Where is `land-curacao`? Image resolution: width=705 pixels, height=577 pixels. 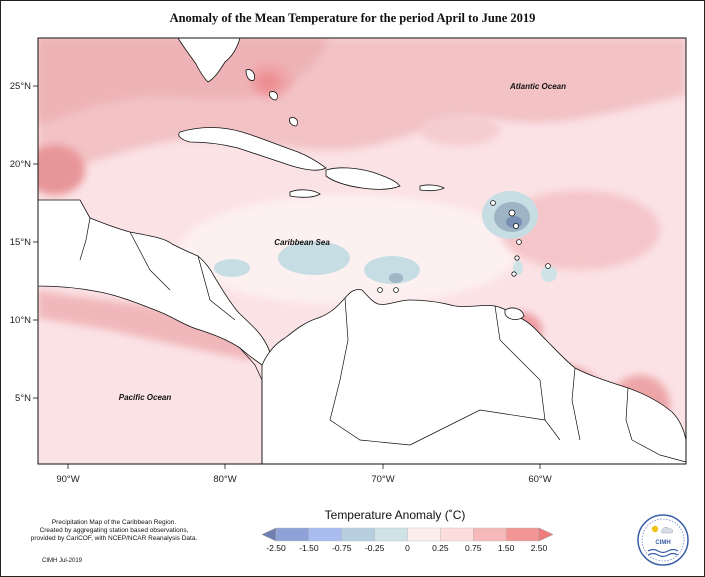
land-curacao is located at coordinates (396, 290).